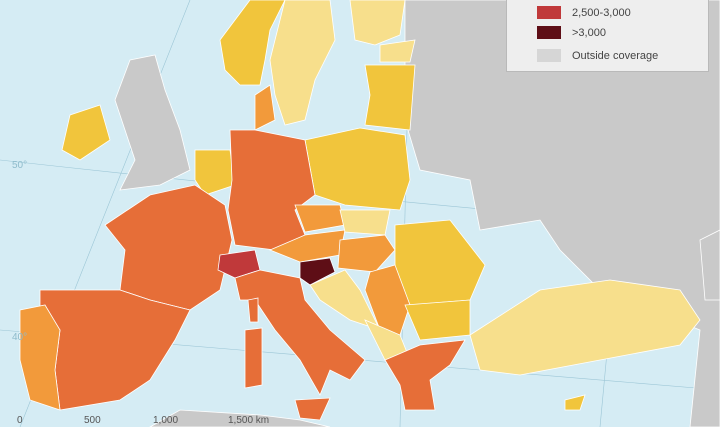 The image size is (720, 427). What do you see at coordinates (709, 265) in the screenshot?
I see `region-outside-caucasus` at bounding box center [709, 265].